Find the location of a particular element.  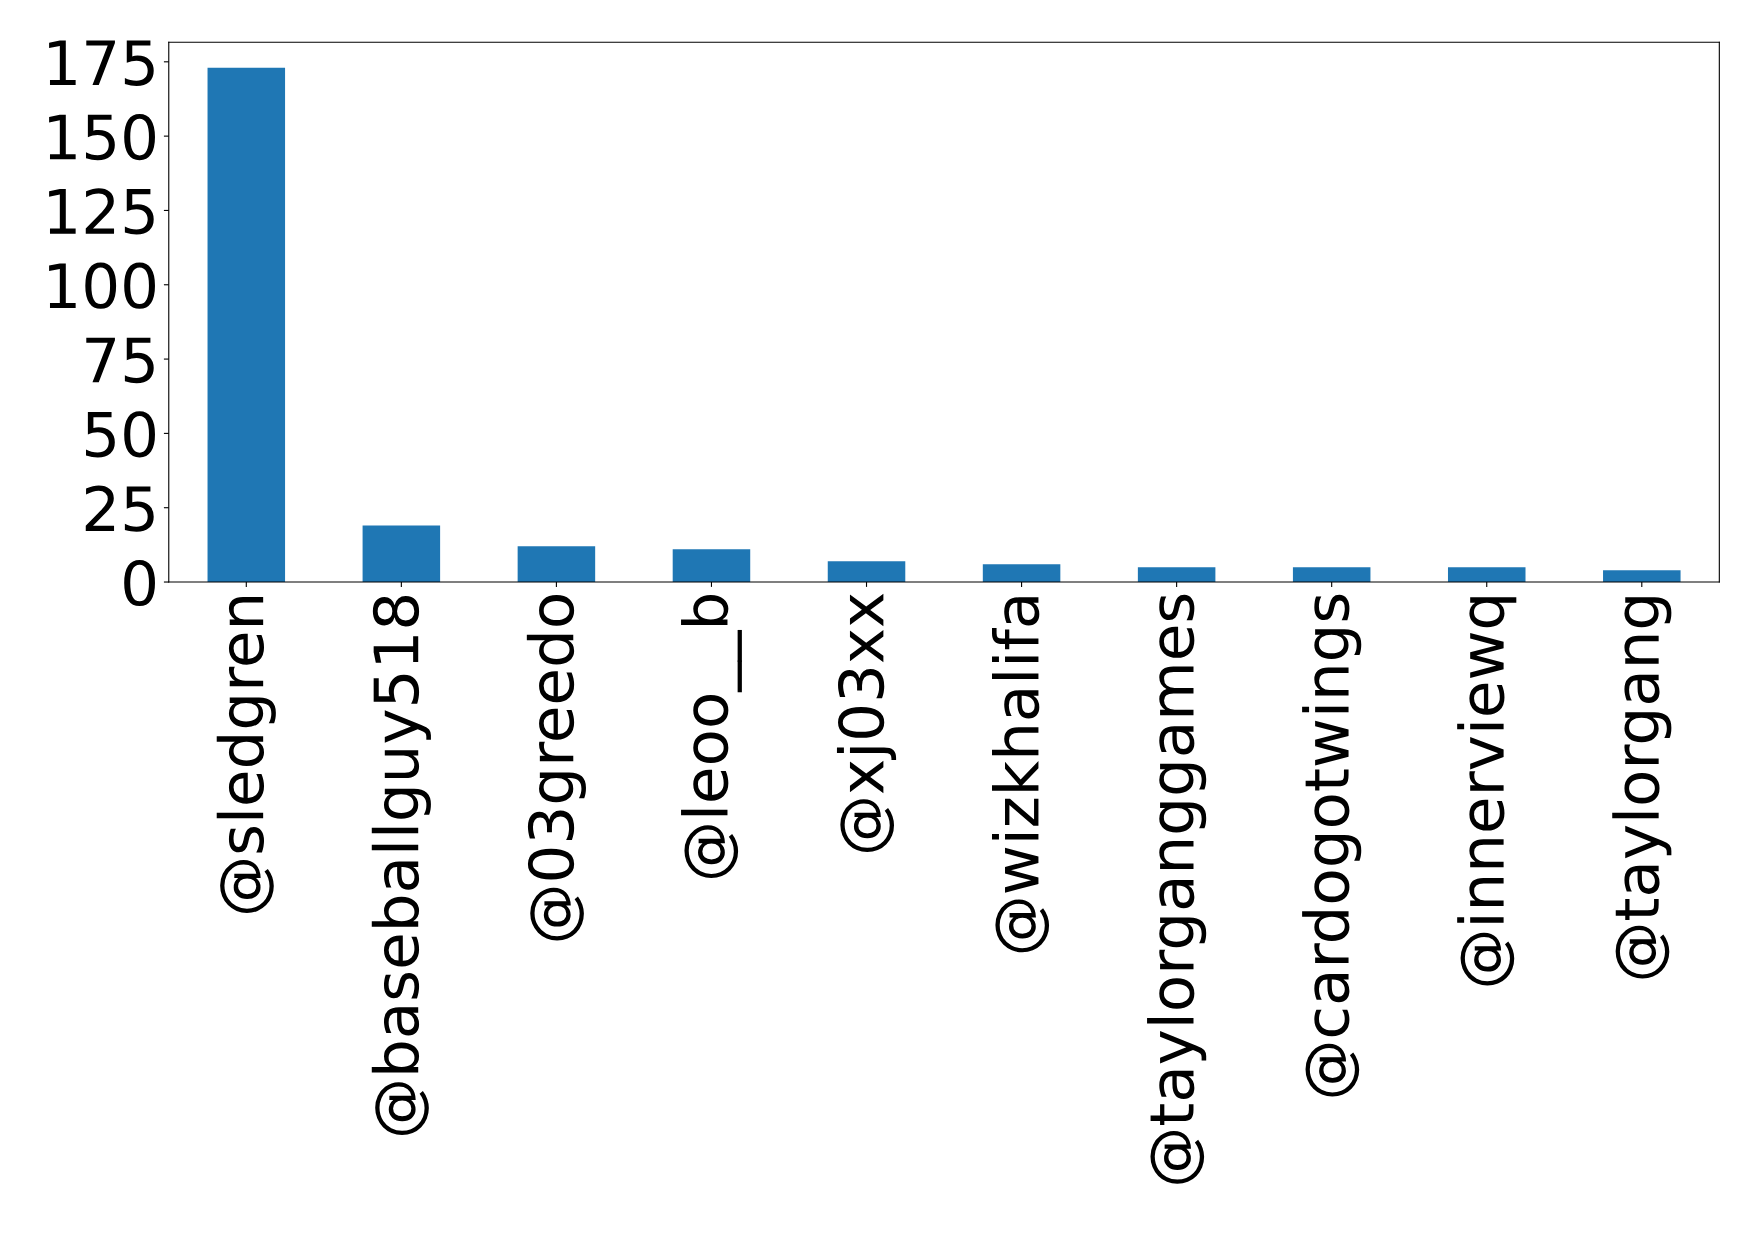

x-tick-label: @sledgren is located at coordinates (246, 754).